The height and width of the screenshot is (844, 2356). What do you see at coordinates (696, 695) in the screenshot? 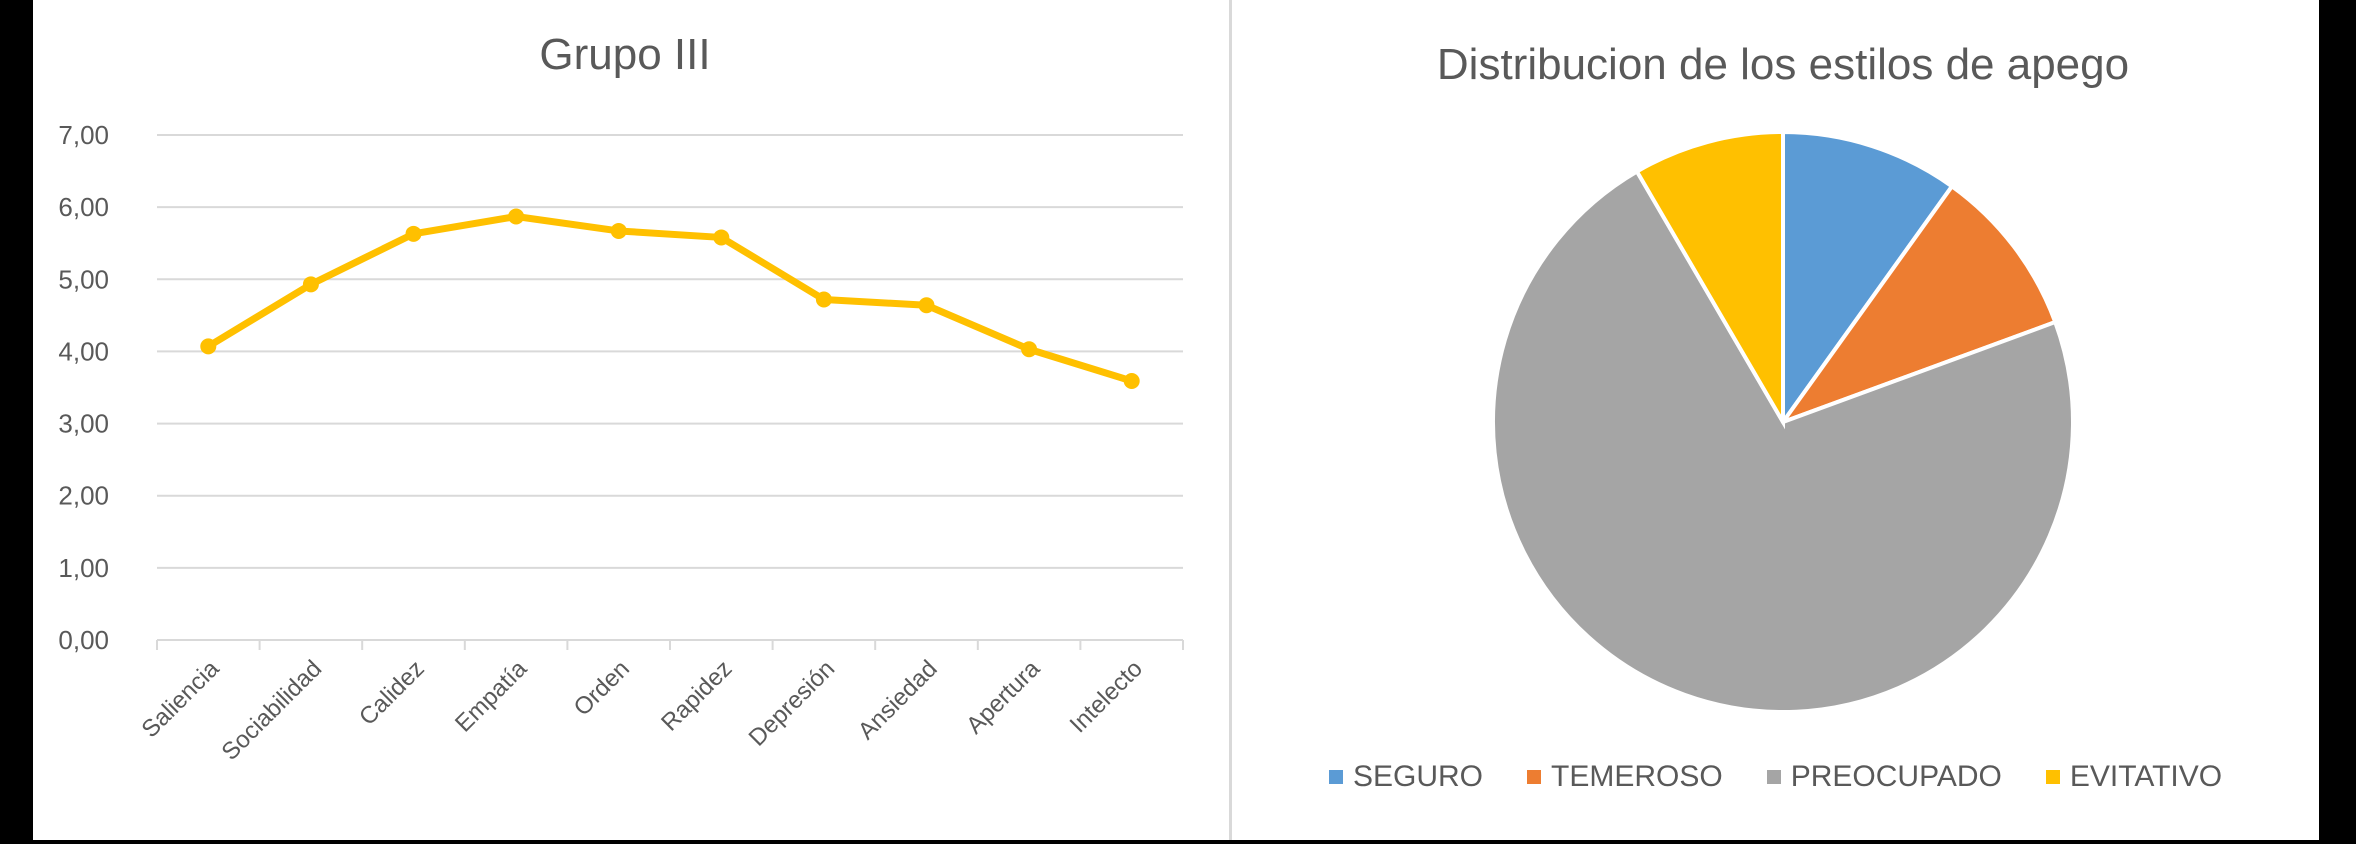
I see `x-tick-label: Rapidez` at bounding box center [696, 695].